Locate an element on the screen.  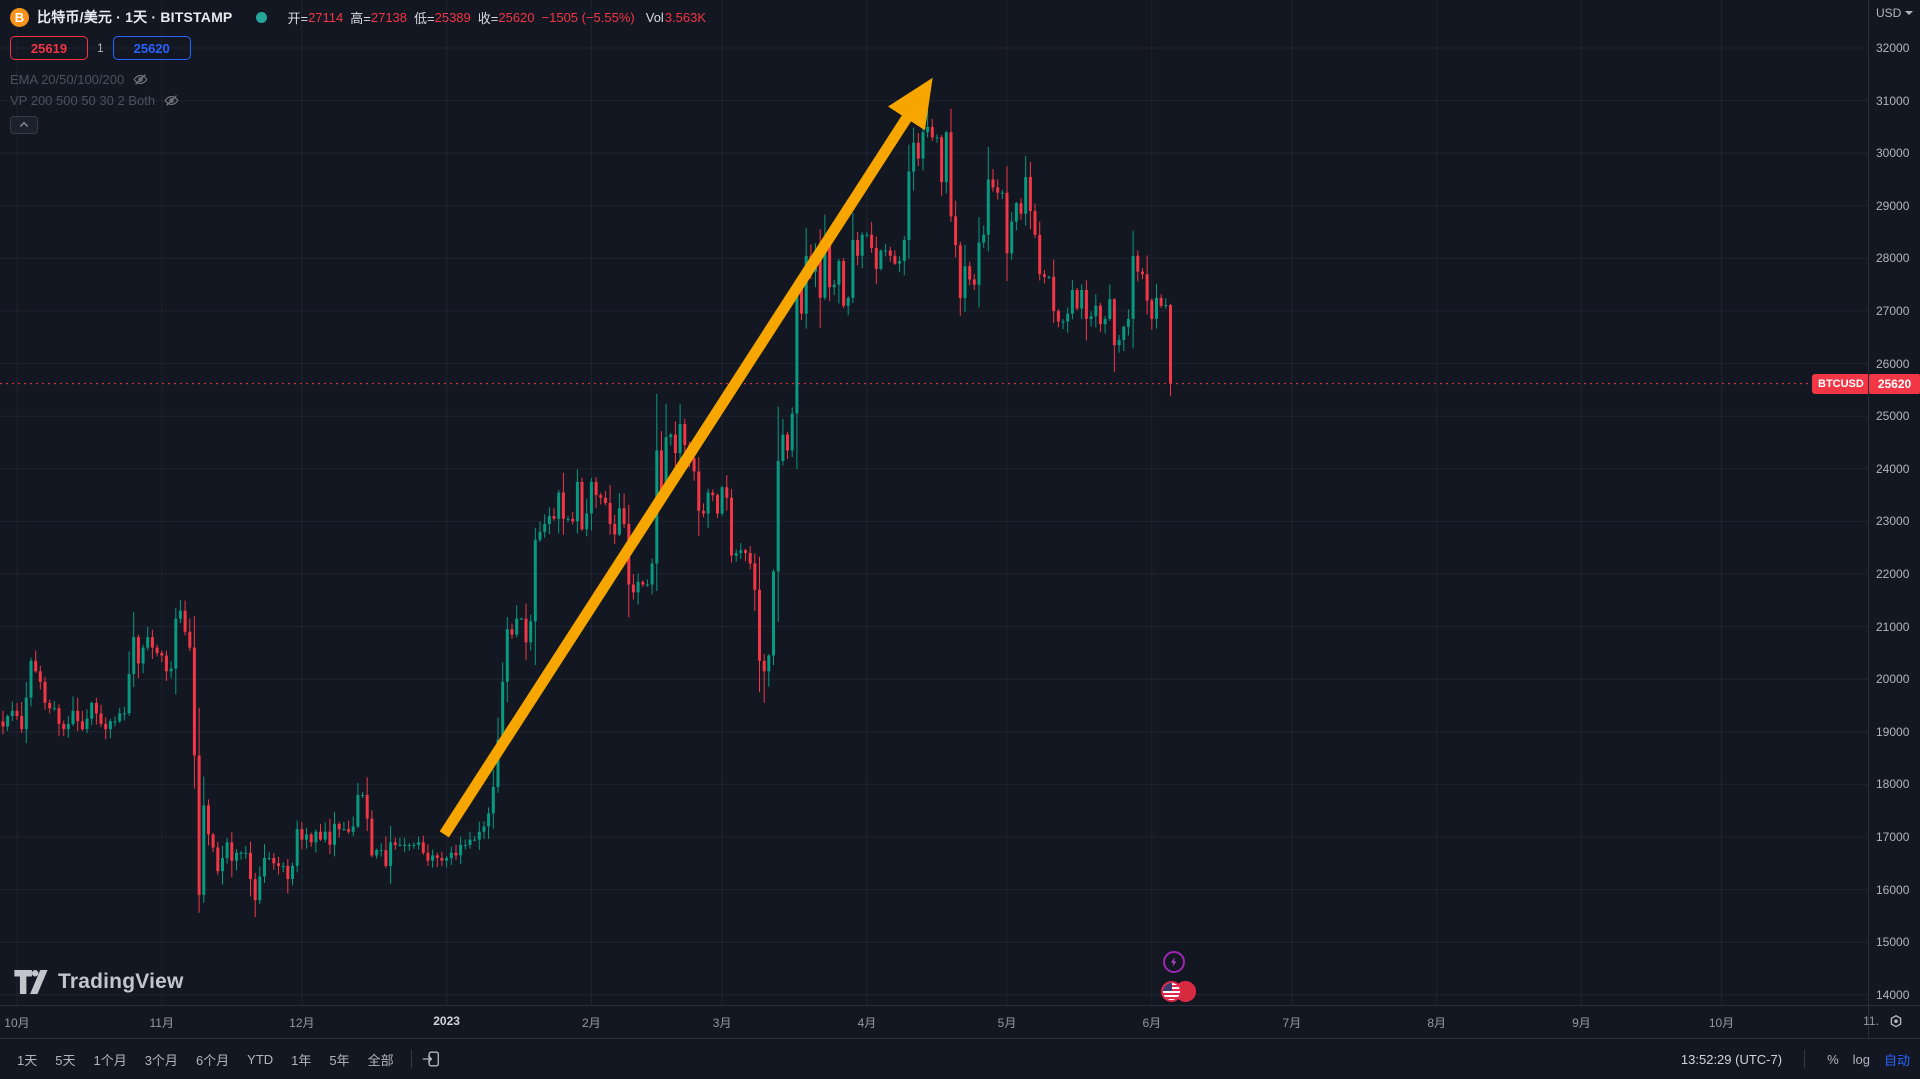
symbol-price-tag: BTCUSD is located at coordinates (1840, 383).